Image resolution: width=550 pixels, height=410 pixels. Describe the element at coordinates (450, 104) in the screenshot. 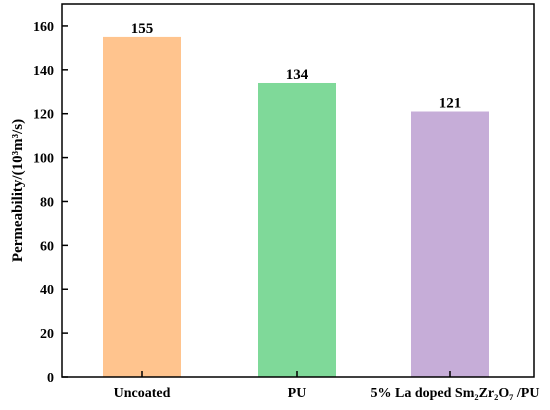

I see `bar-value-label: 121` at that location.